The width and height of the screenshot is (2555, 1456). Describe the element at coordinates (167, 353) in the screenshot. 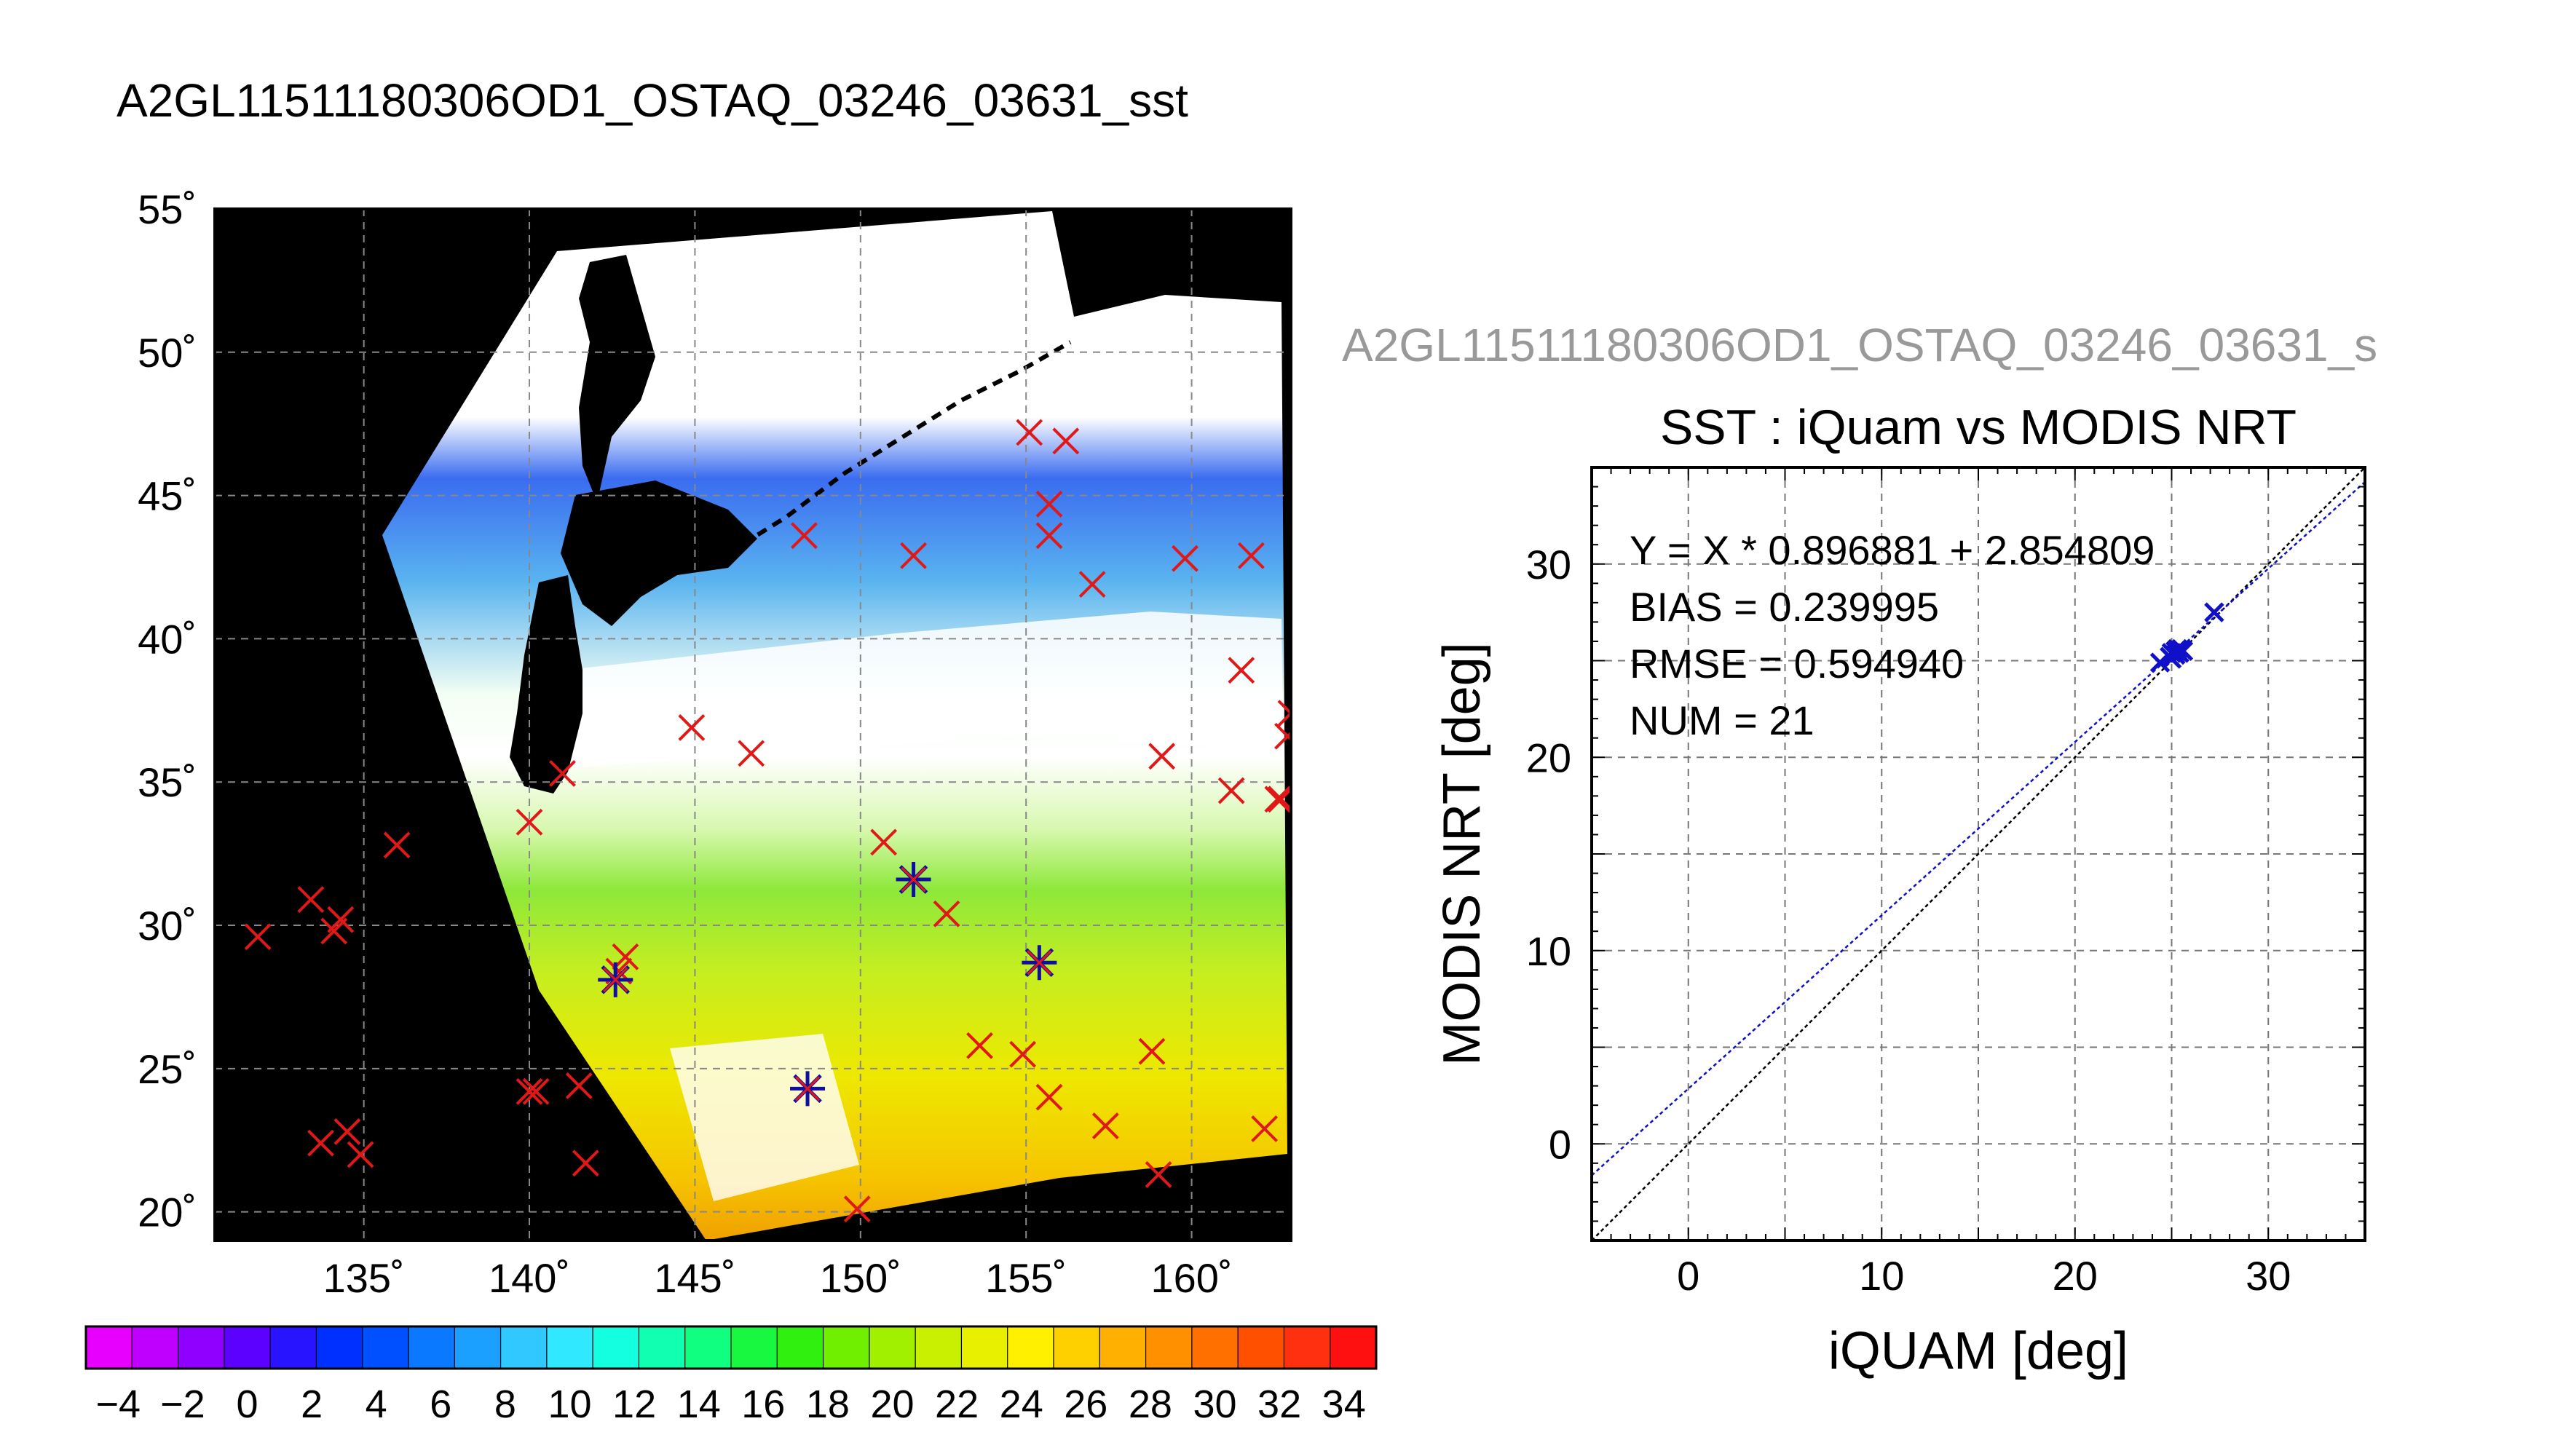

I see `lat-tick-label: 50˚` at that location.